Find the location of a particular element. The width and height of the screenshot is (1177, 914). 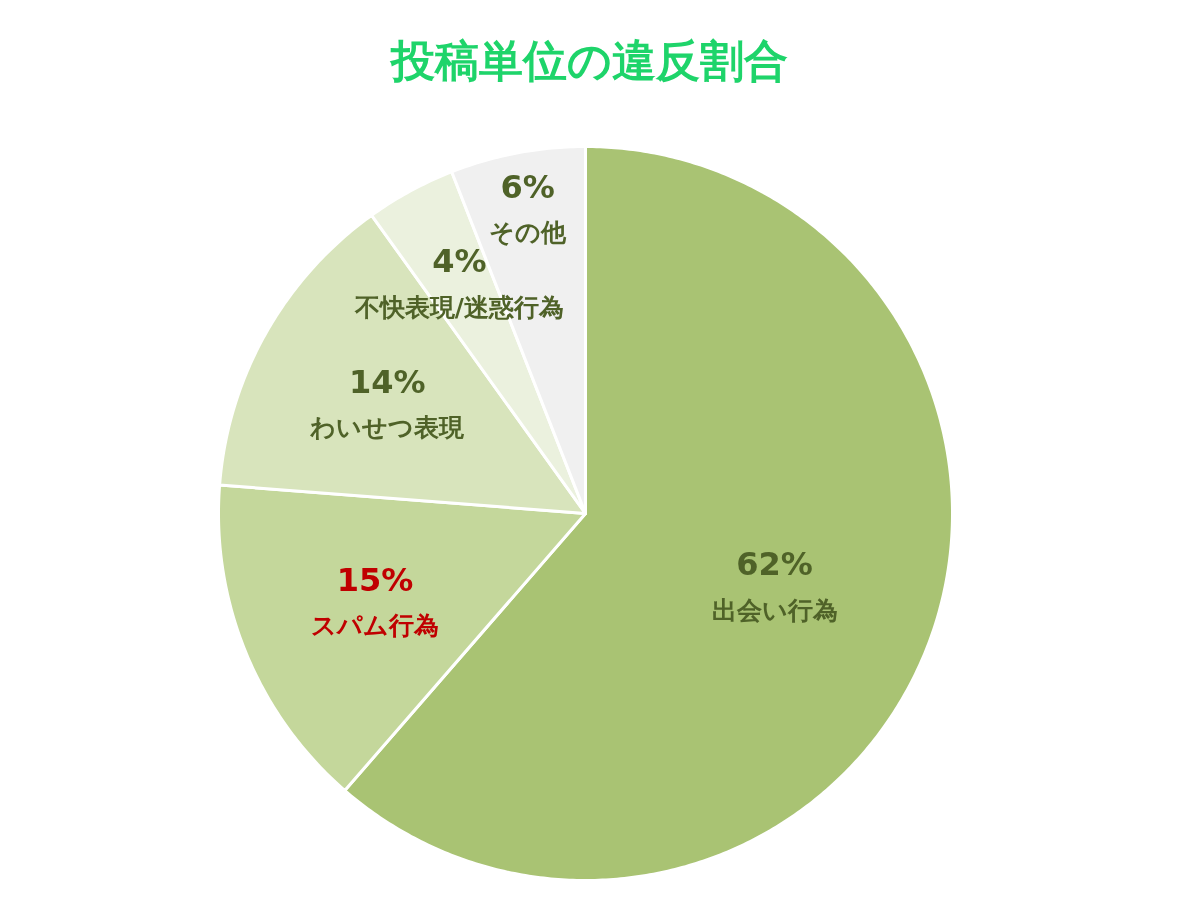

data-label: 14% is located at coordinates (387, 381).